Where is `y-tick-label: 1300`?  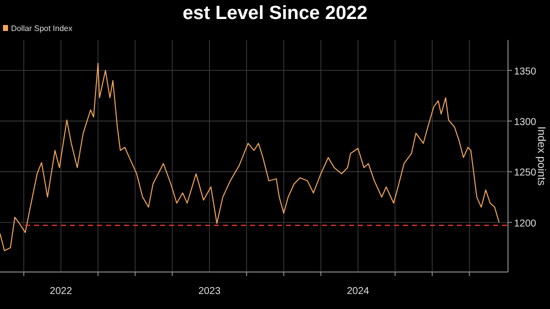
y-tick-label: 1300 is located at coordinates (525, 122).